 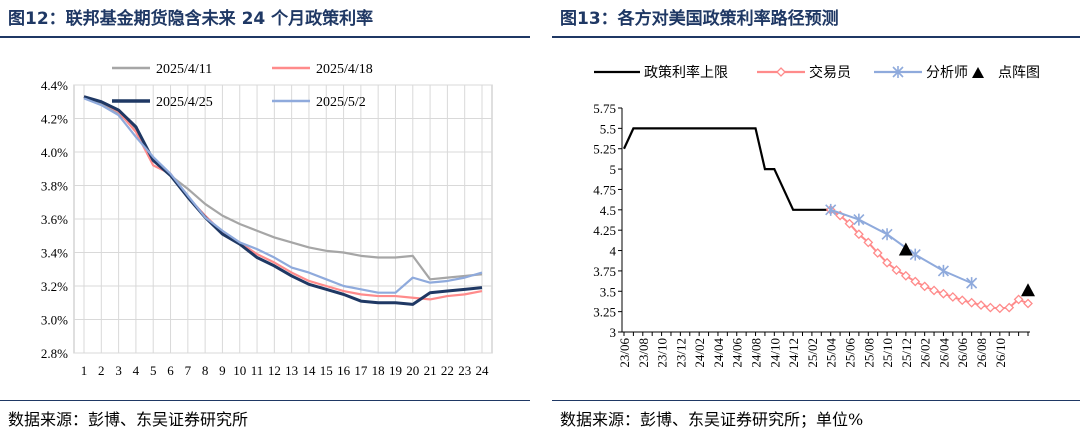 What do you see at coordinates (604, 108) in the screenshot?
I see `right-y-tick-label: 5.75` at bounding box center [604, 108].